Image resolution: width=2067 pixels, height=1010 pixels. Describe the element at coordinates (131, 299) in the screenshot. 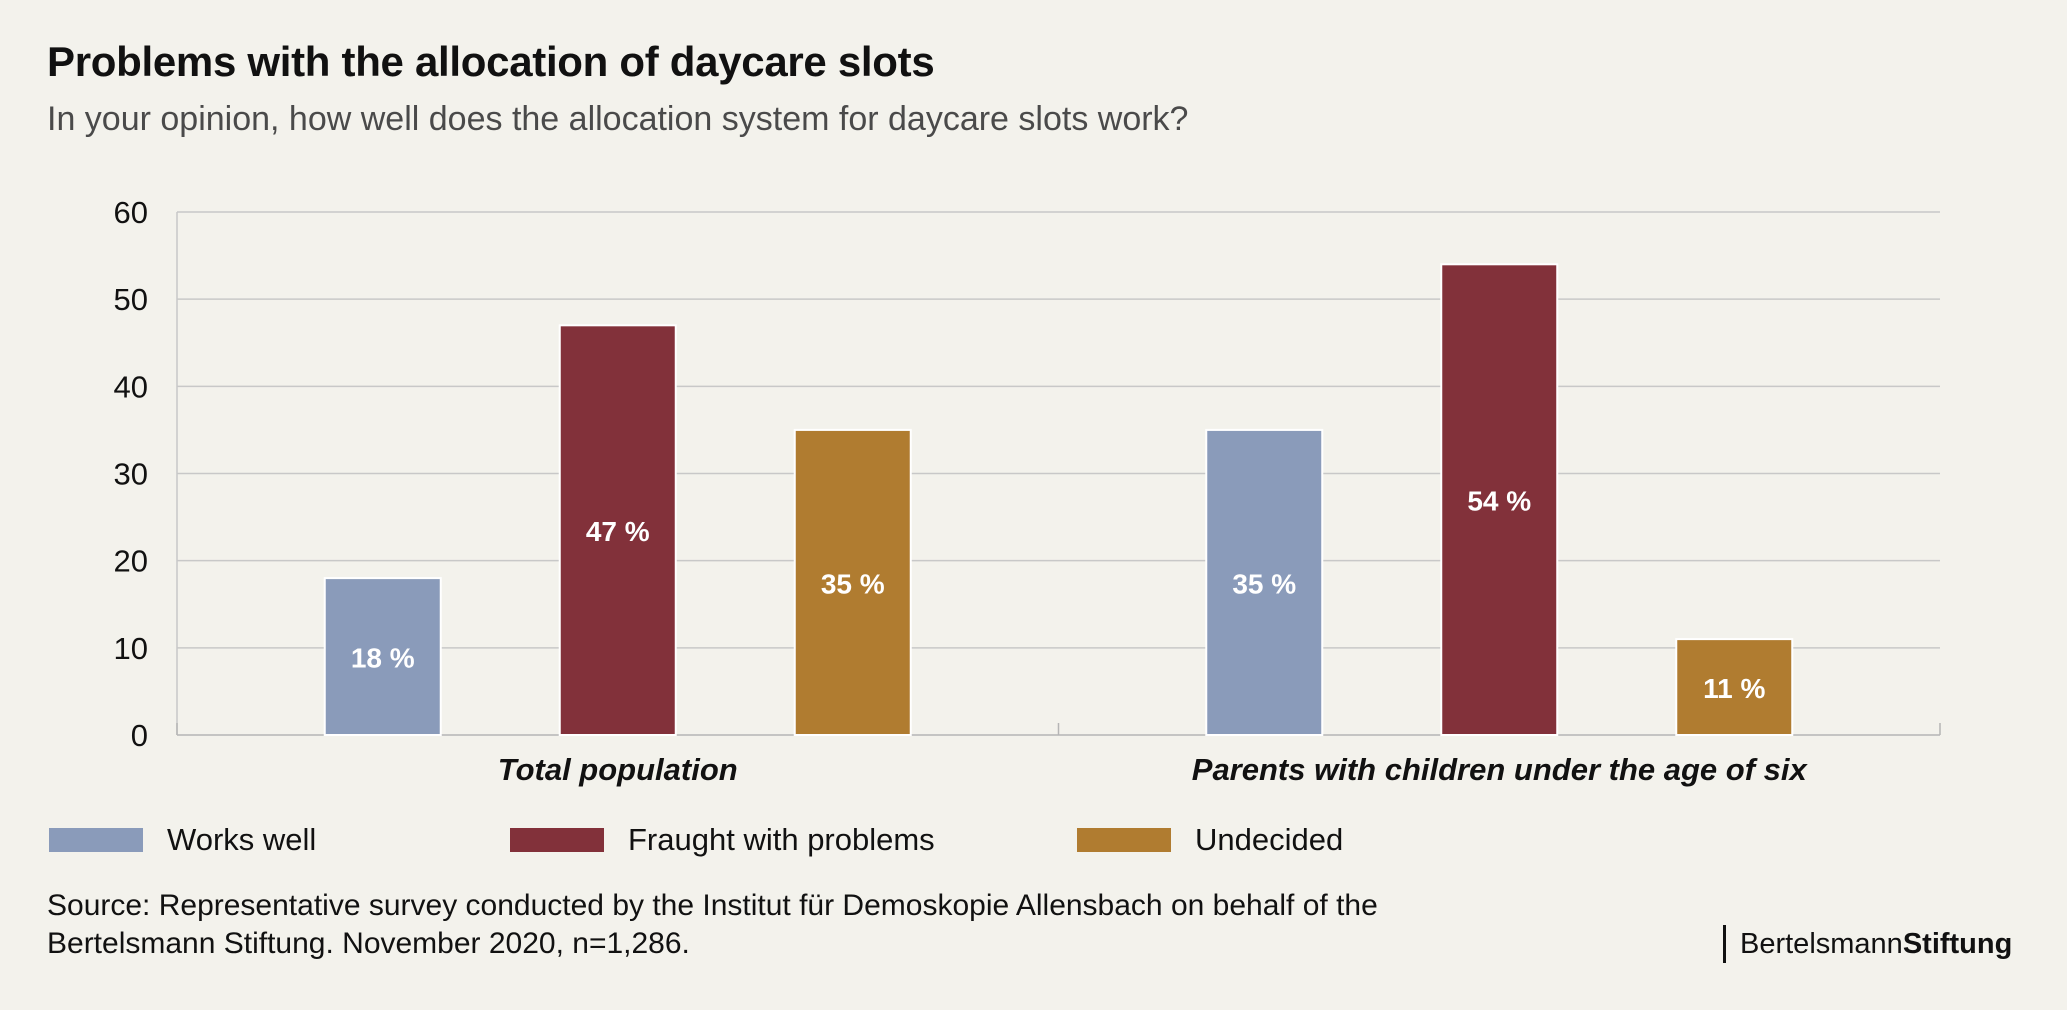

I see `y-tick-label: 50` at that location.